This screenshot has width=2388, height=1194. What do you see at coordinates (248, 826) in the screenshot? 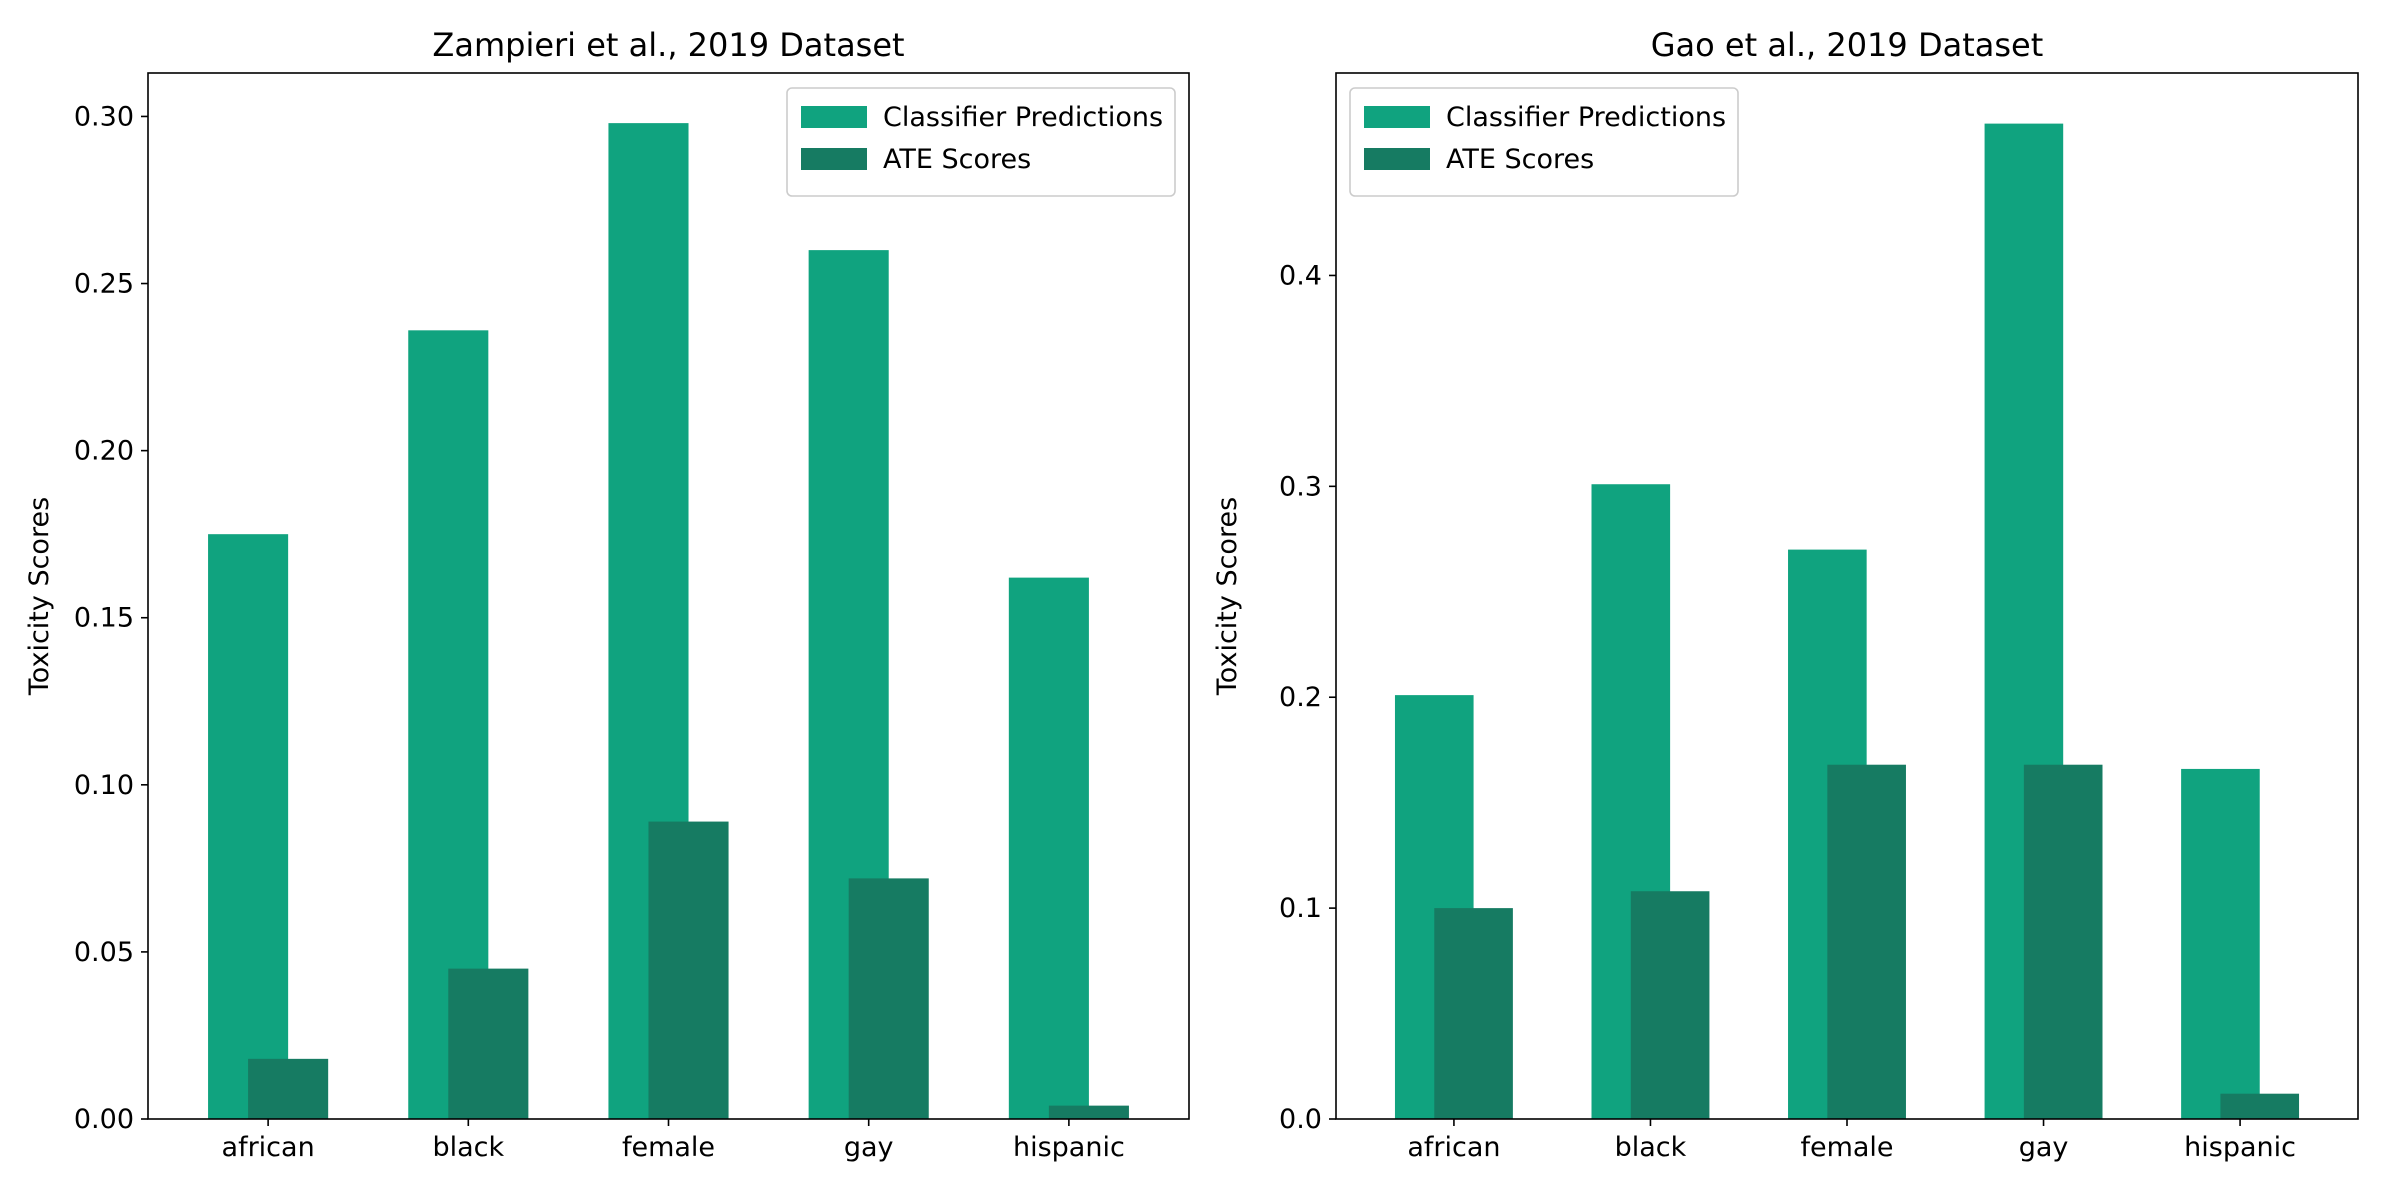
I see `bar-classifier-predictions-african` at bounding box center [248, 826].